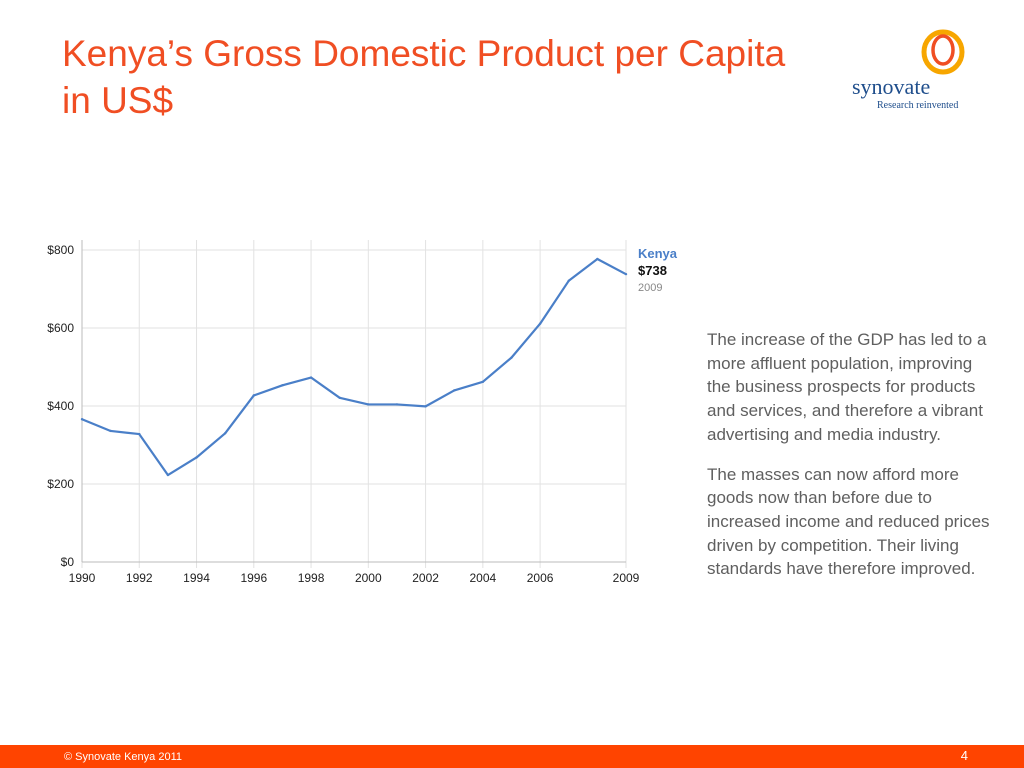 Image resolution: width=1024 pixels, height=768 pixels. What do you see at coordinates (918, 105) in the screenshot?
I see `logo-tagline: Research reinvented` at bounding box center [918, 105].